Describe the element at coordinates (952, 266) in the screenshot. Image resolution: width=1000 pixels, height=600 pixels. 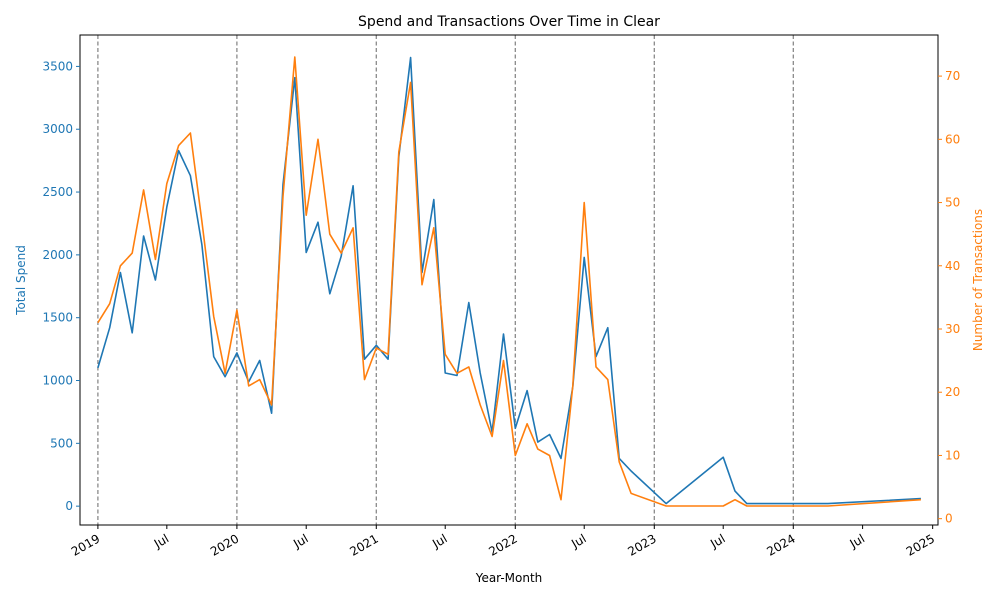
I see `right-tick-label: 40` at that location.